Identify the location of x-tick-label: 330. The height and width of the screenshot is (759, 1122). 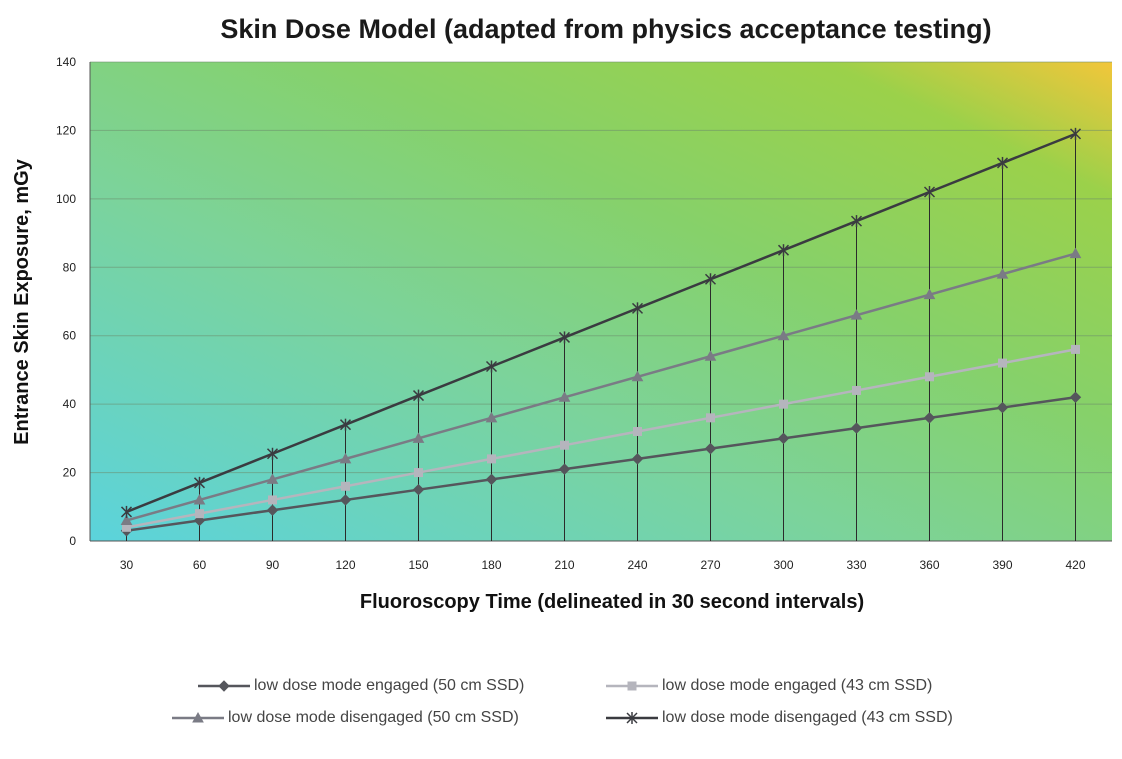
(856, 565).